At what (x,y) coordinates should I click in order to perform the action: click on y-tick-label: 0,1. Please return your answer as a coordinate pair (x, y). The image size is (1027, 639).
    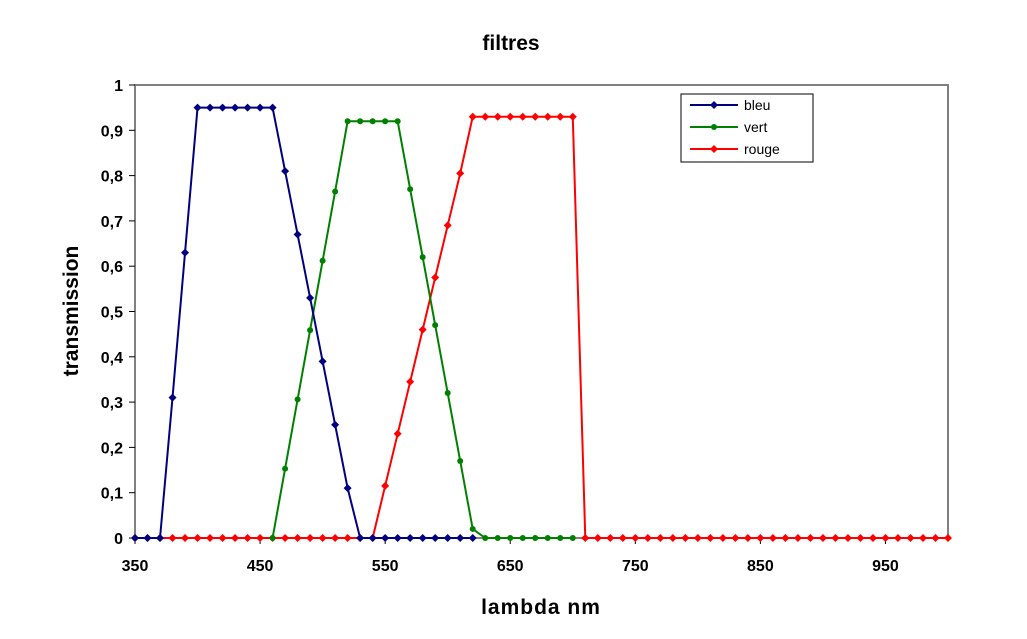
    Looking at the image, I should click on (112, 494).